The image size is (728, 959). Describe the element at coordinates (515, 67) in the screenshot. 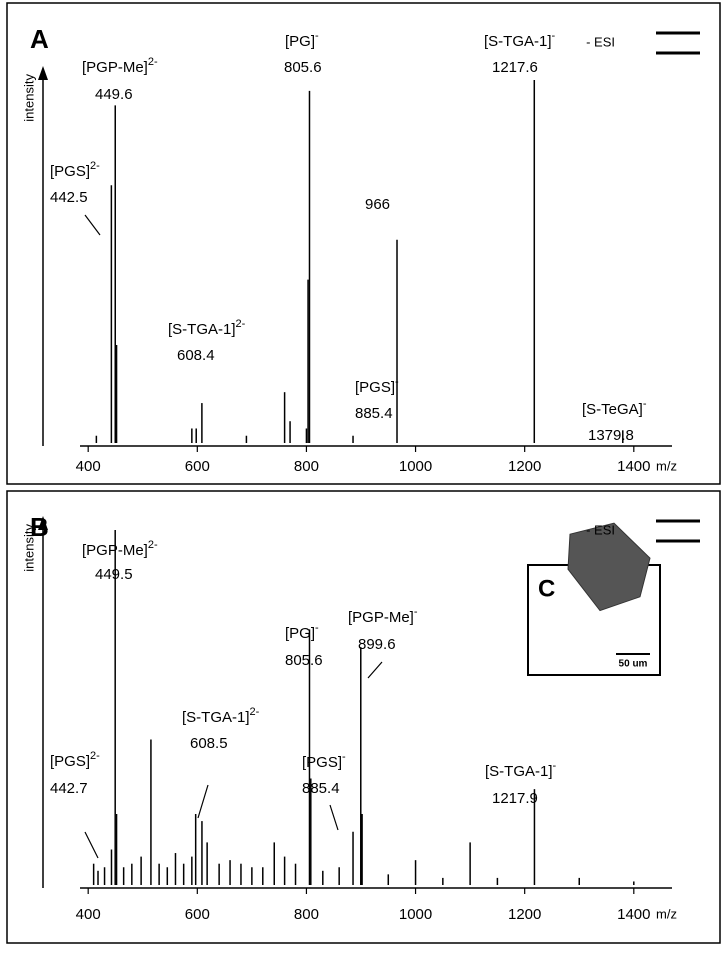

I see `peak-mz-label: 1217.6` at that location.